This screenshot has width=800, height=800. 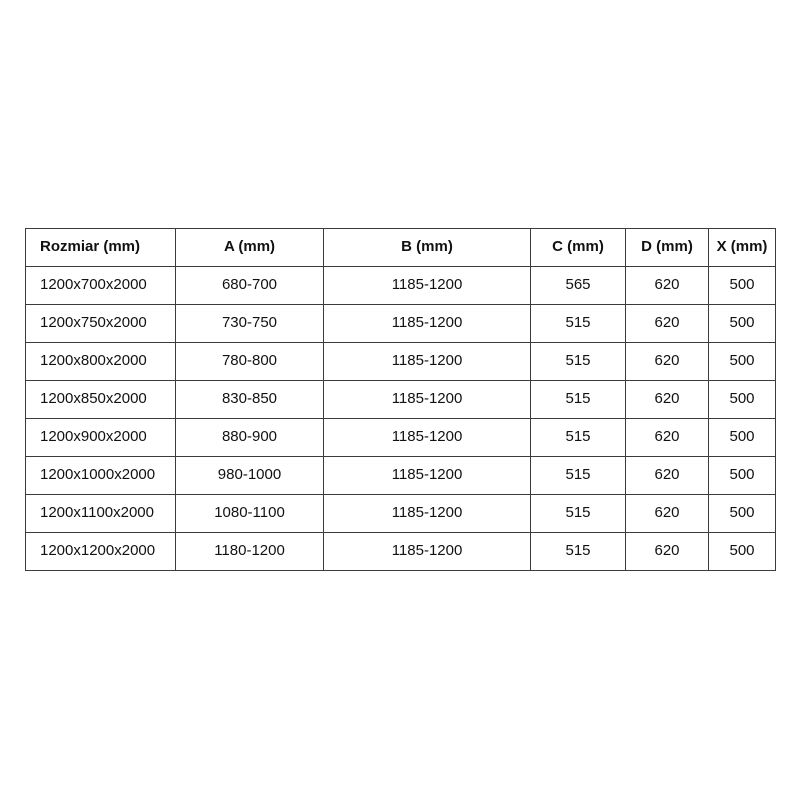 I want to click on cell-c: 565, so click(x=578, y=285).